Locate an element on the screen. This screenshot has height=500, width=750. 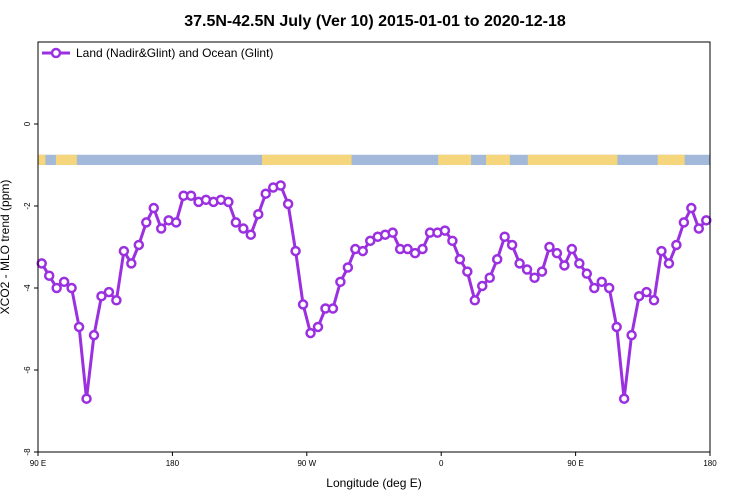
x-tick-label: 0 is located at coordinates (441, 463).